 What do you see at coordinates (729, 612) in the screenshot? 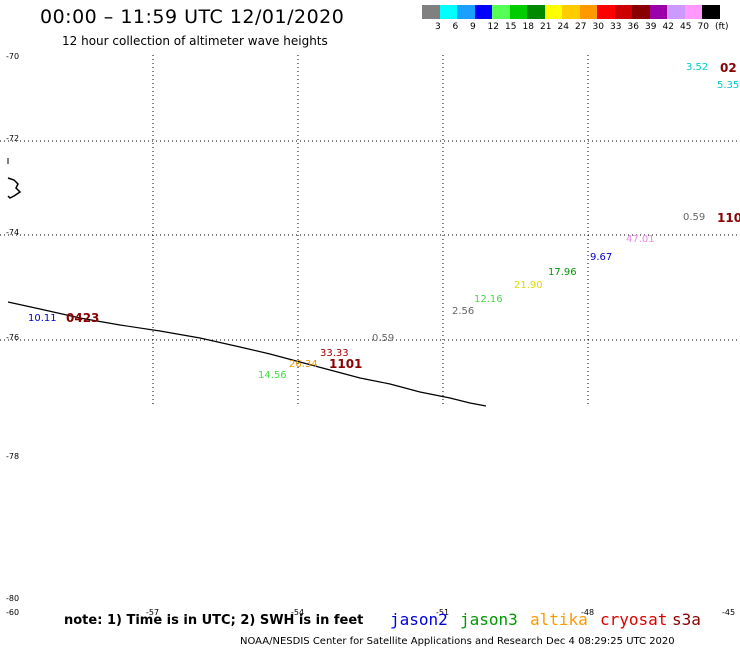
I see `lon-label: -45` at bounding box center [729, 612].